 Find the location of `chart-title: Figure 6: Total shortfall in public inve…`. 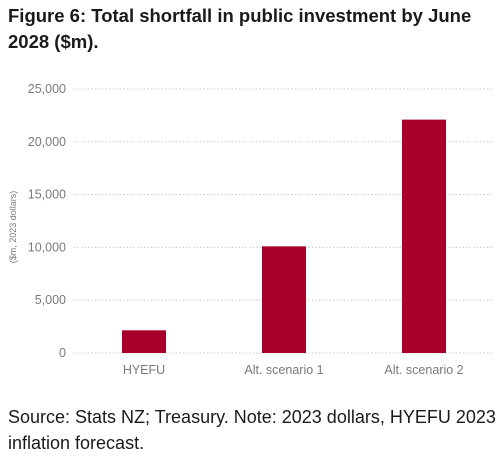

chart-title: Figure 6: Total shortfall in public inve… is located at coordinates (252, 29).